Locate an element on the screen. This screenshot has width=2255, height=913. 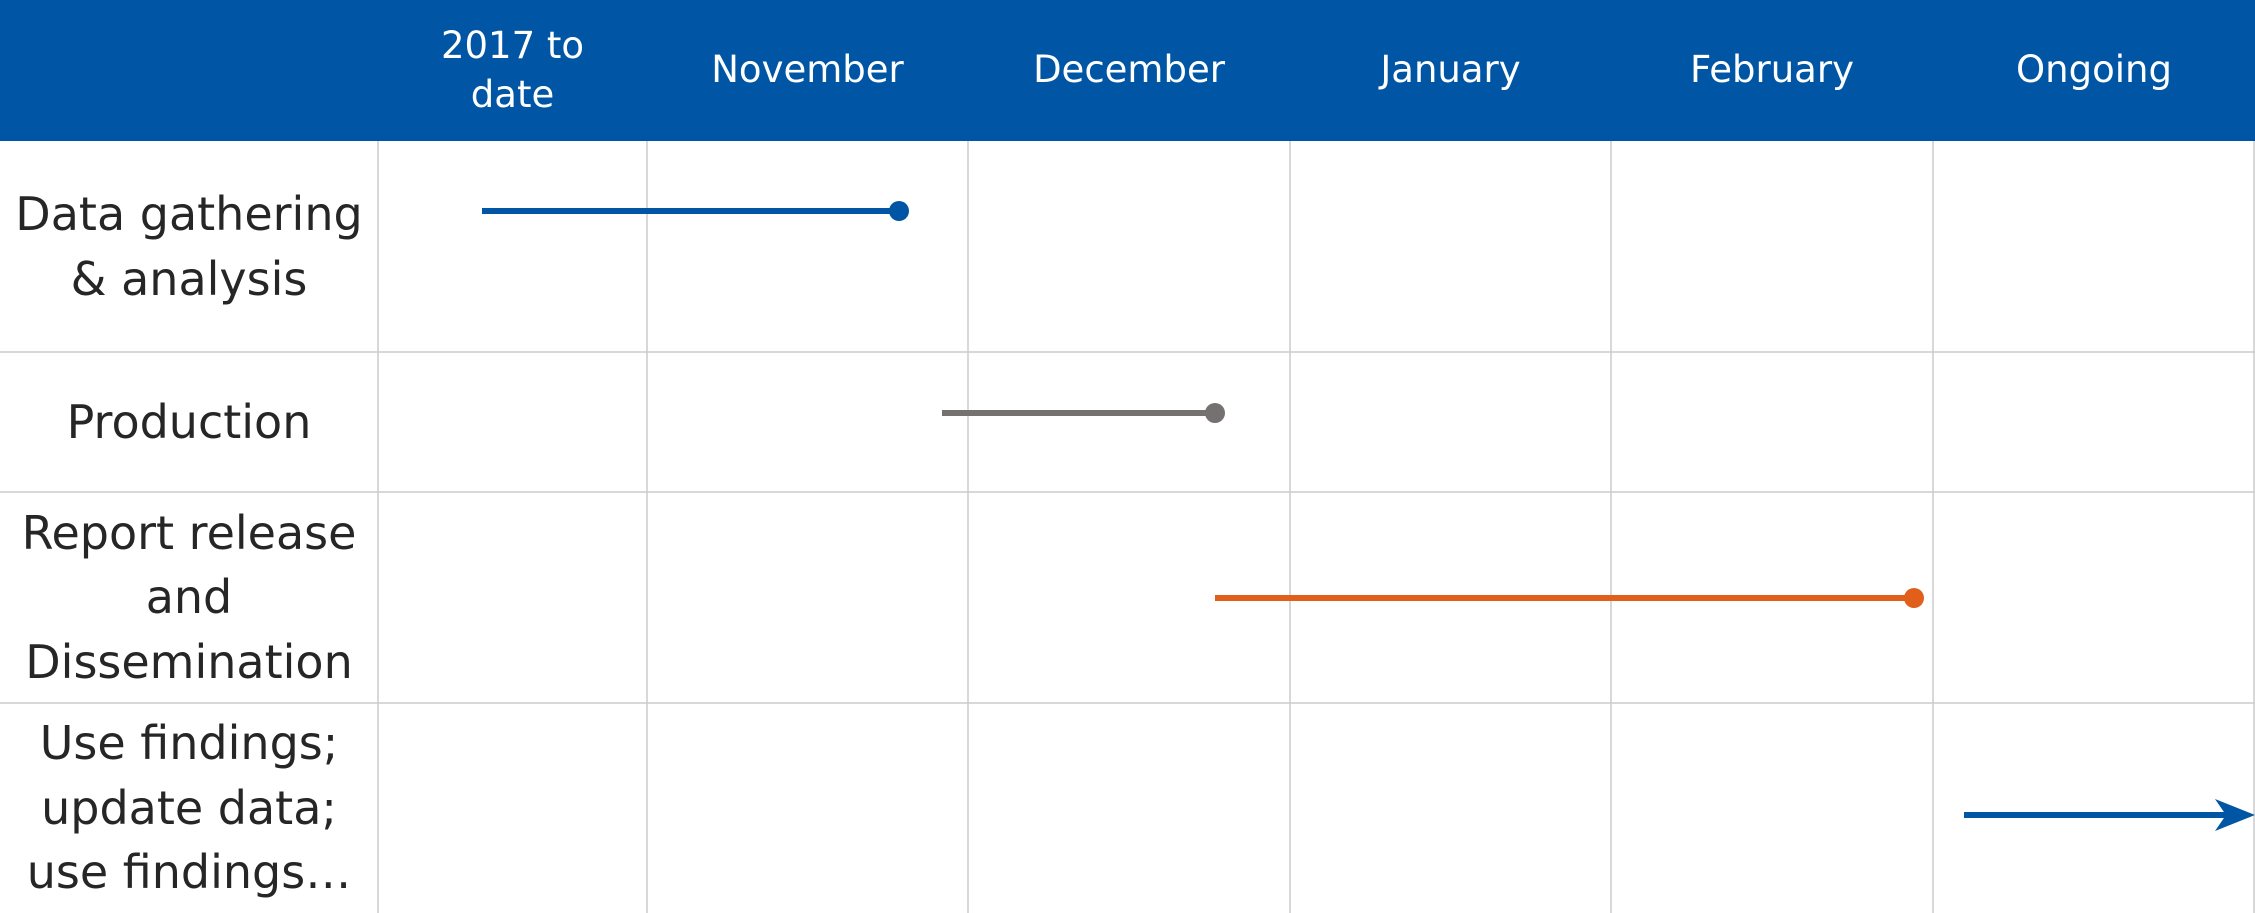
row-label: Report release and Dissemination is located at coordinates (189, 597).